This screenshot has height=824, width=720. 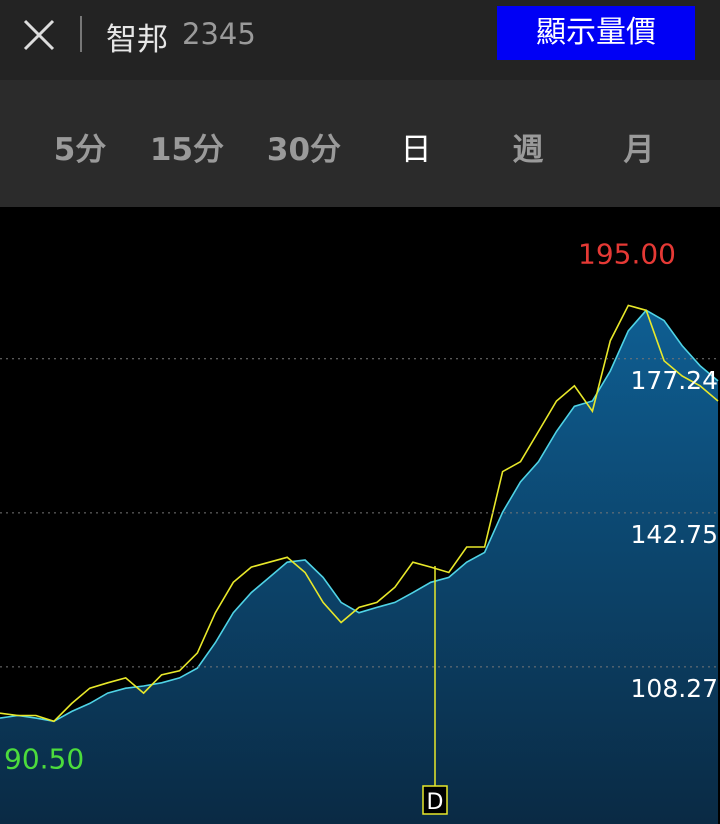 What do you see at coordinates (81, 34) in the screenshot?
I see `divider` at bounding box center [81, 34].